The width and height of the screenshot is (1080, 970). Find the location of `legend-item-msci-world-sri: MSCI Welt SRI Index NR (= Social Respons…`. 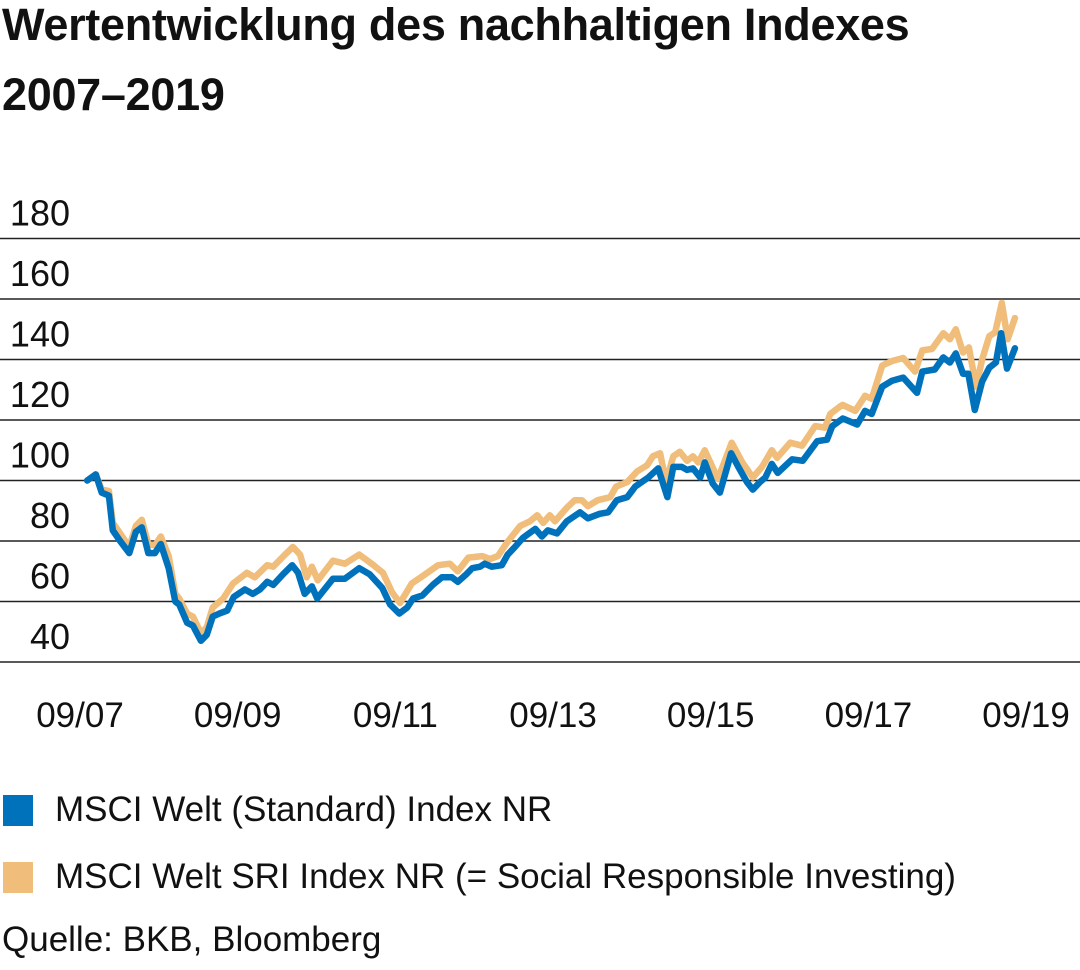

legend-item-msci-world-sri: MSCI Welt SRI Index NR (= Social Respons… is located at coordinates (479, 877).